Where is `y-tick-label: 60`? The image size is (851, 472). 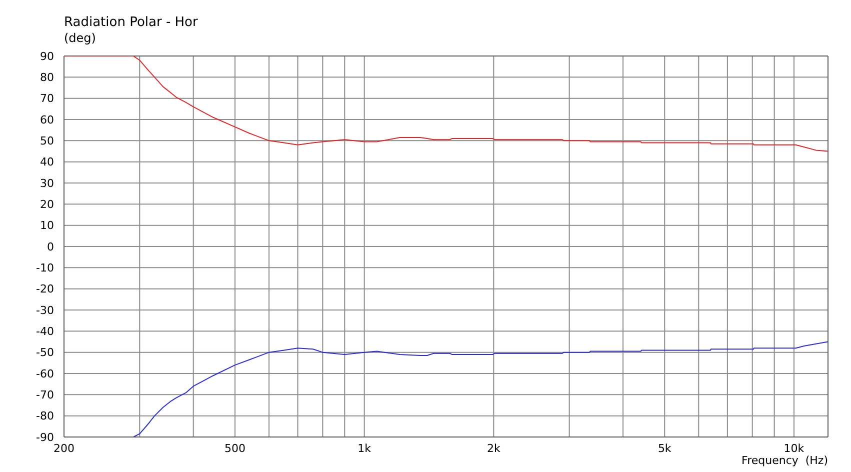
y-tick-label: 60 is located at coordinates (47, 119).